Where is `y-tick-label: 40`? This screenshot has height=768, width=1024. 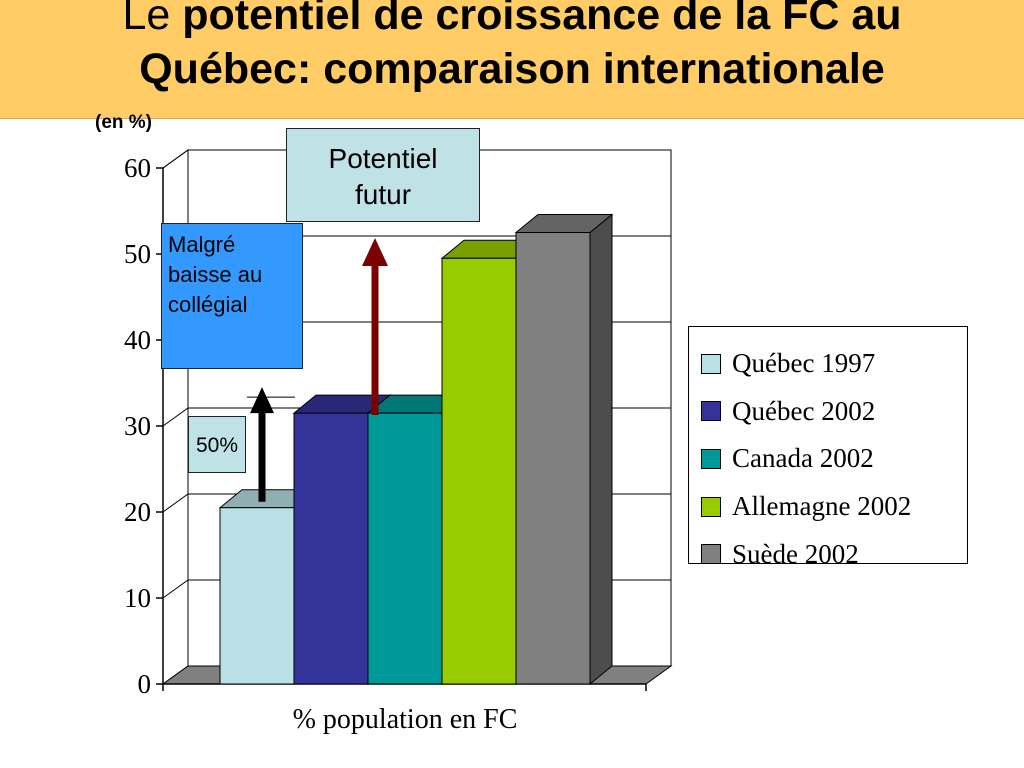 y-tick-label: 40 is located at coordinates (137, 340).